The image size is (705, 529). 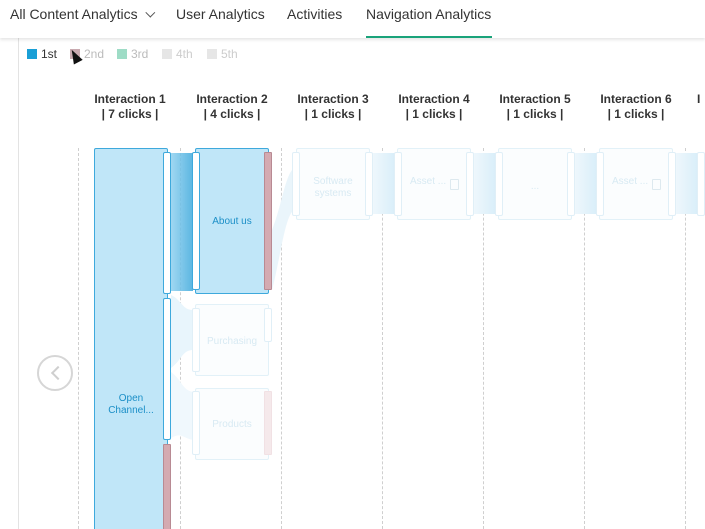 I want to click on legend-label: 3rd, so click(x=140, y=54).